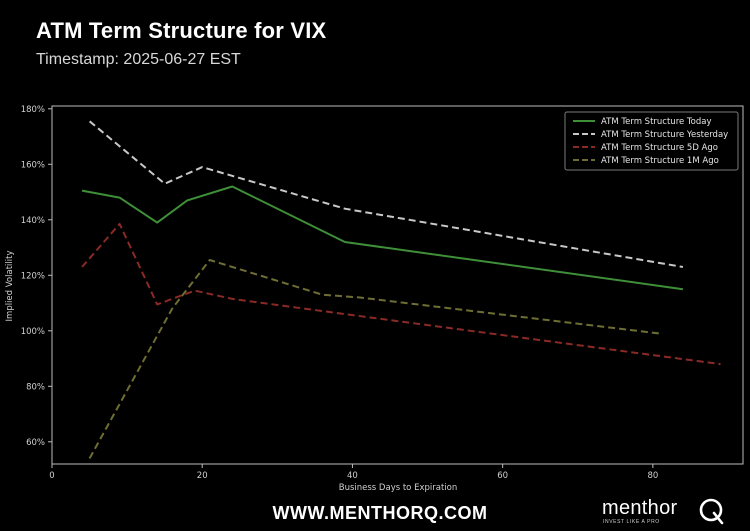 The height and width of the screenshot is (531, 750). I want to click on y-tick-label: 160%, so click(33, 165).